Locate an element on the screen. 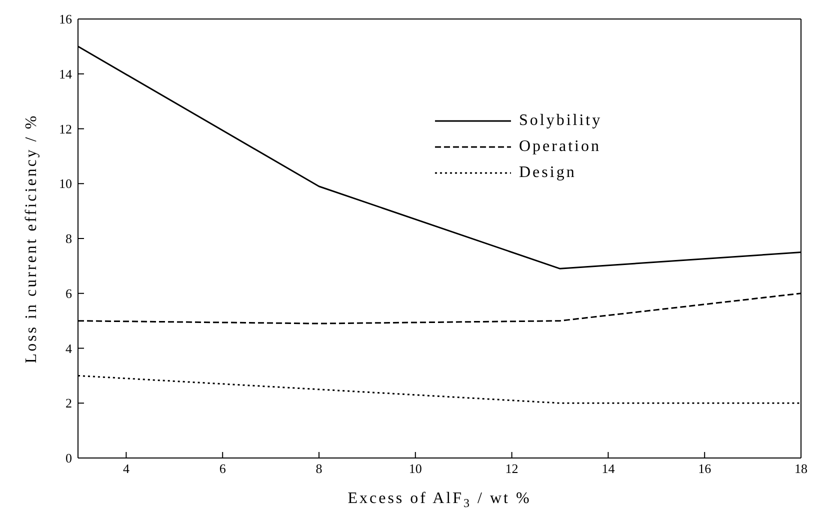 This screenshot has width=814, height=524. x-axis-title: Excess of AlF$_{3}$ / wt % is located at coordinates (440, 500).